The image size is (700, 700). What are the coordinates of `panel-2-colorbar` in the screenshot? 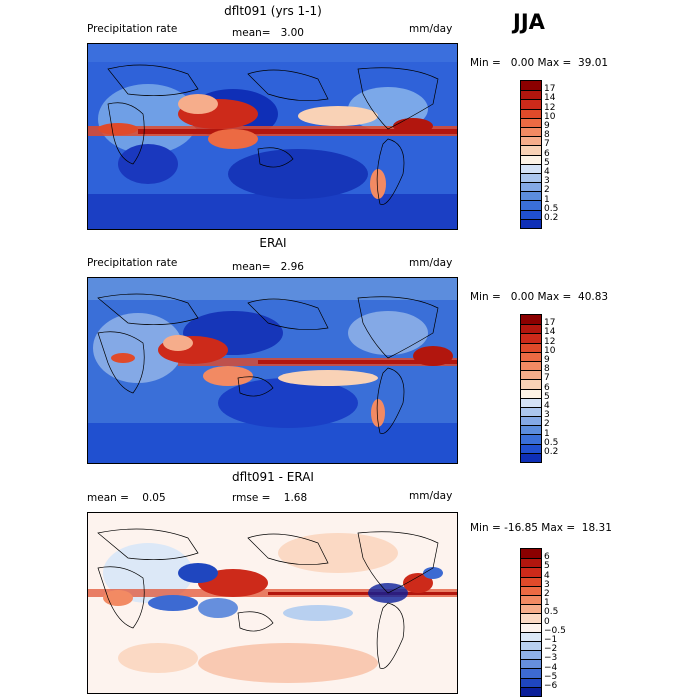 It's located at (531, 389).